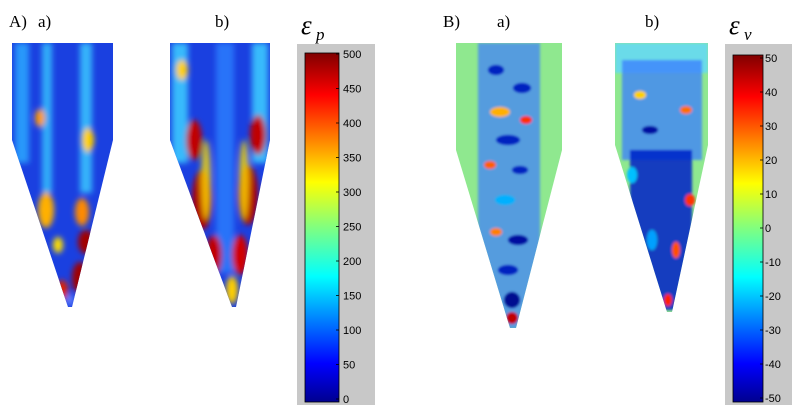  What do you see at coordinates (509, 185) in the screenshot?
I see `panel-b-map-a` at bounding box center [509, 185].